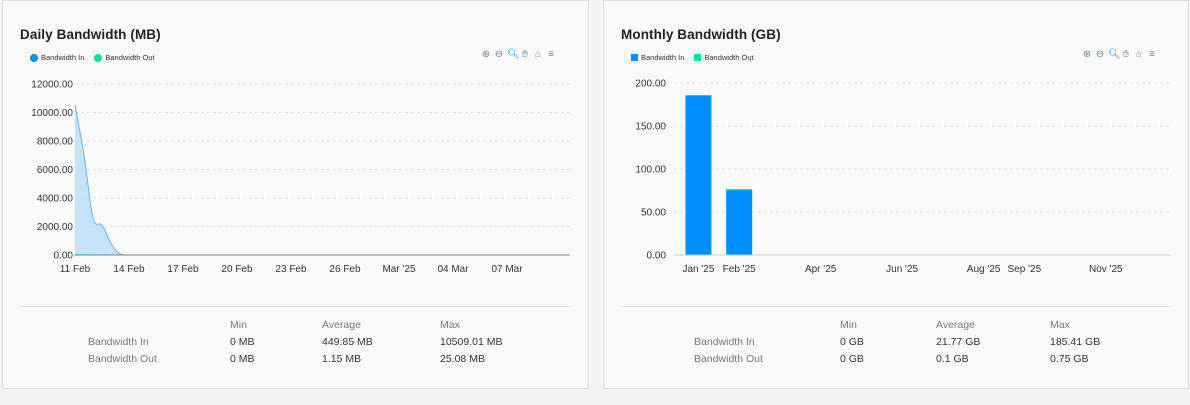 This screenshot has width=1190, height=405. Describe the element at coordinates (183, 269) in the screenshot. I see `x-tick-label: 17 Feb` at that location.